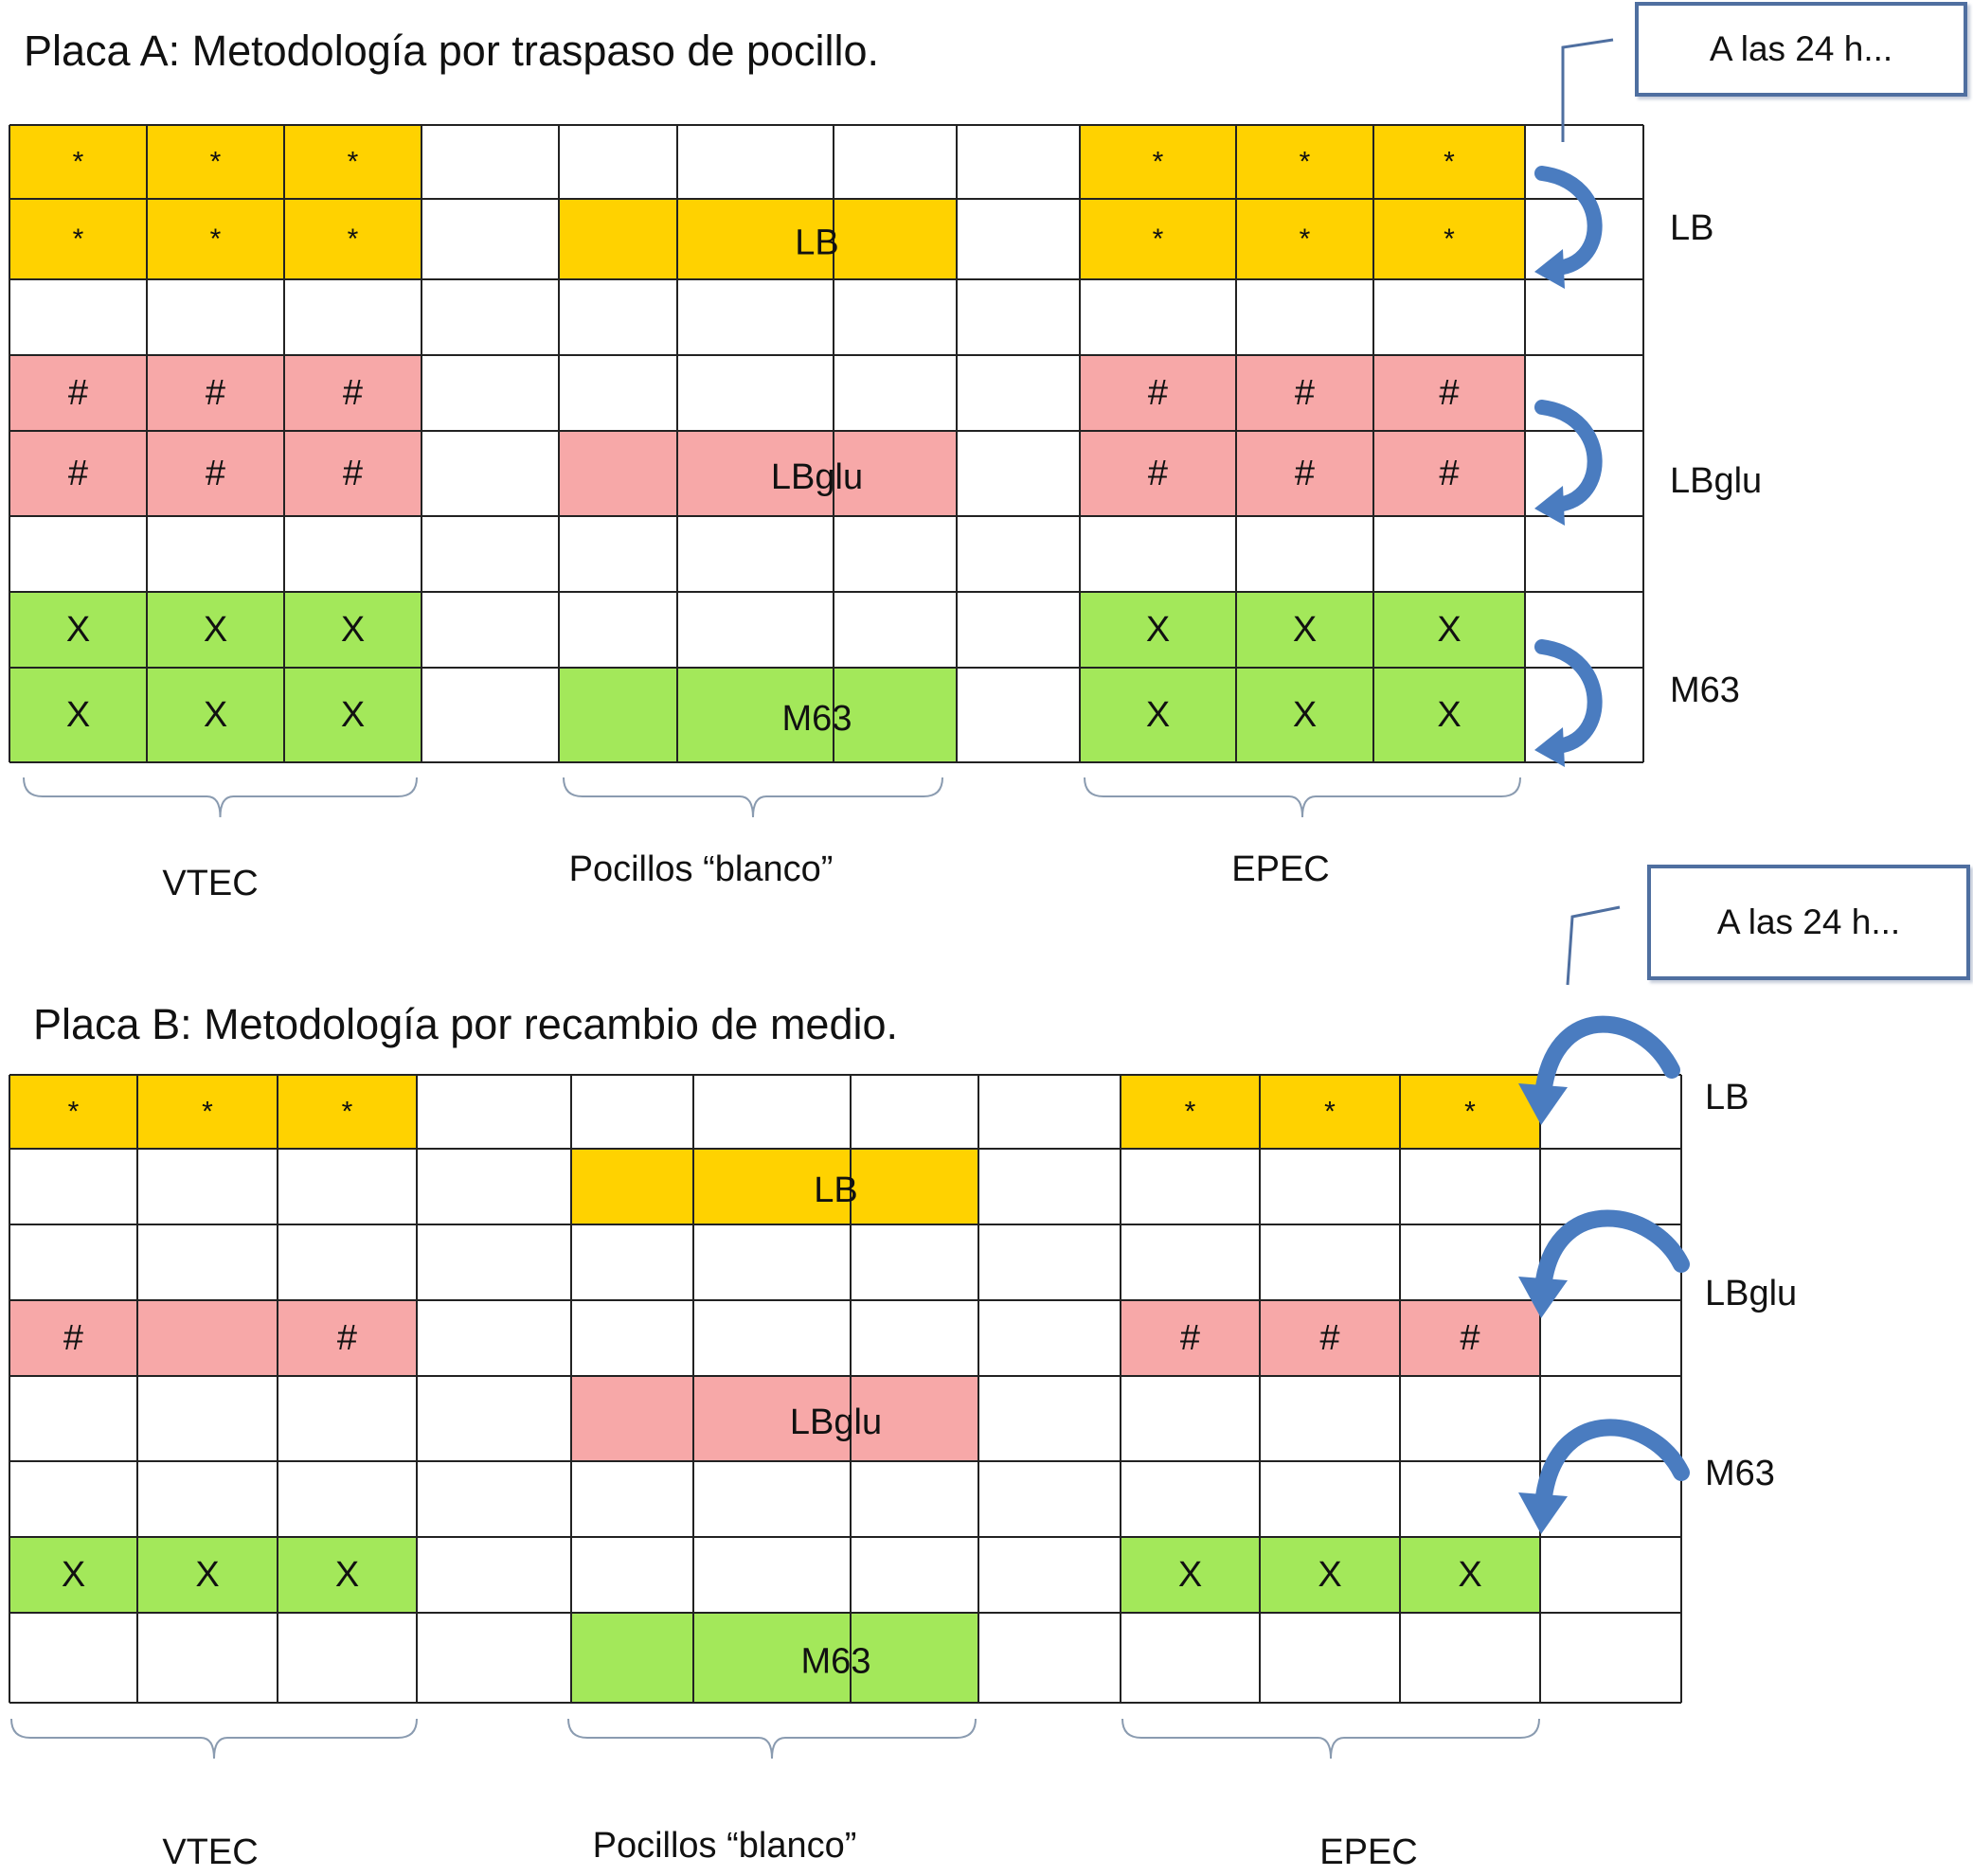 This screenshot has width=1973, height=1876. Describe the element at coordinates (817, 477) in the screenshot. I see `plate_a-blank-label-lbglu: LBglu` at that location.